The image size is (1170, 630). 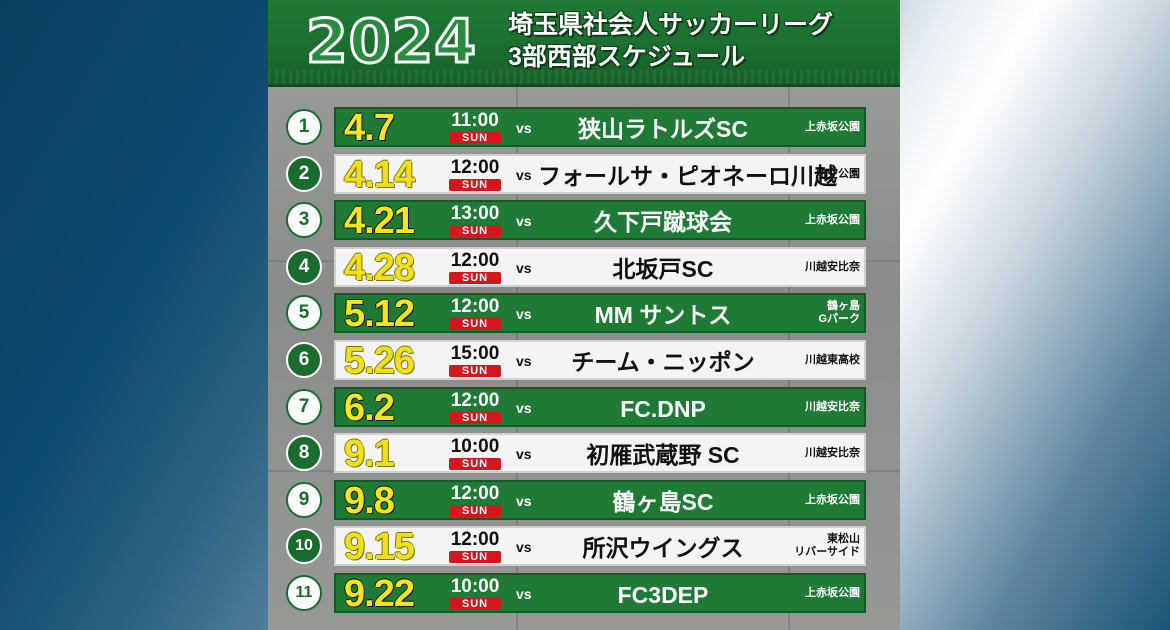 I want to click on opponent-name: チーム・ニッポン, so click(x=663, y=362).